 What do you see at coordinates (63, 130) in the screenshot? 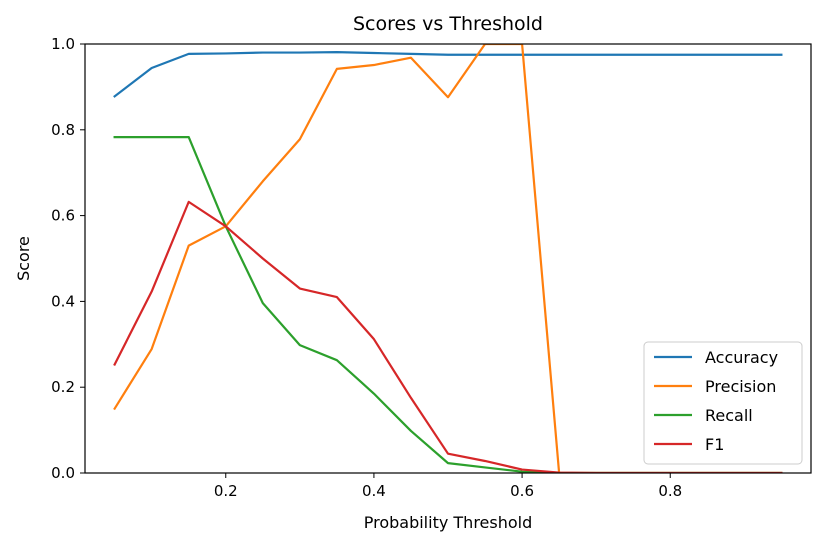
I see `y-tick-label: 0.8` at bounding box center [63, 130].